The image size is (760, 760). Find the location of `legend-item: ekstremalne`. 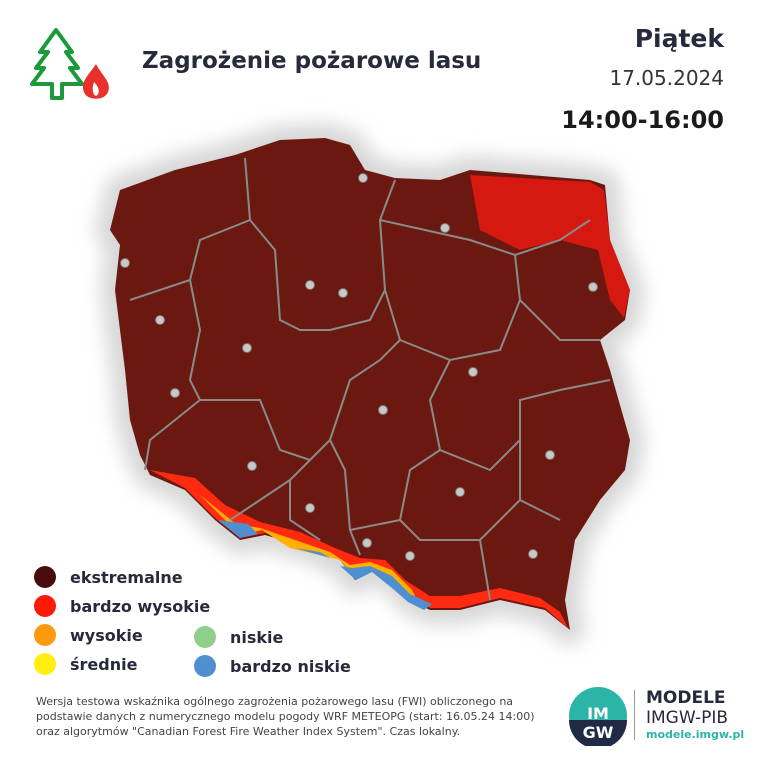

legend-item: ekstremalne is located at coordinates (108, 577).